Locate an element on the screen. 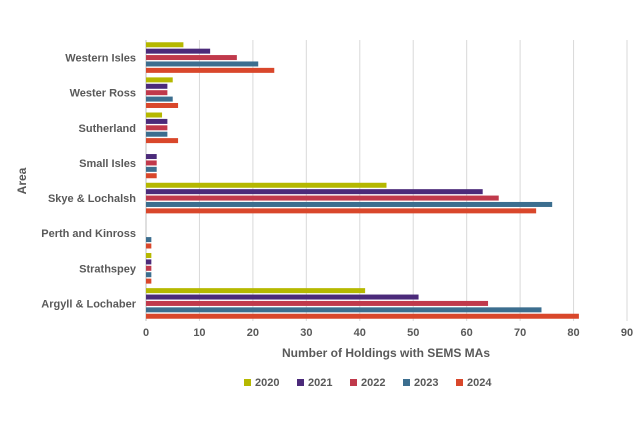 The width and height of the screenshot is (643, 430). y-axis-title: Area is located at coordinates (22, 180).